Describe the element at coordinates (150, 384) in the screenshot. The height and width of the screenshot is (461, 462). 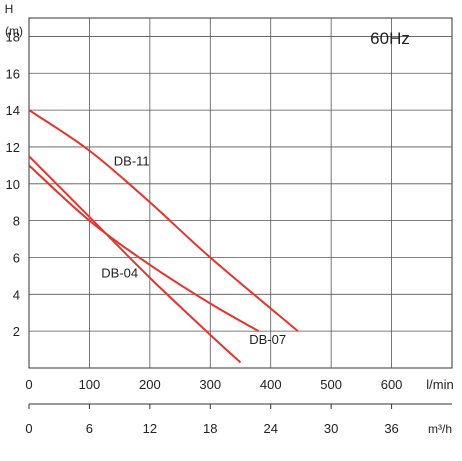
I see `x-tick-label-200: 200` at that location.